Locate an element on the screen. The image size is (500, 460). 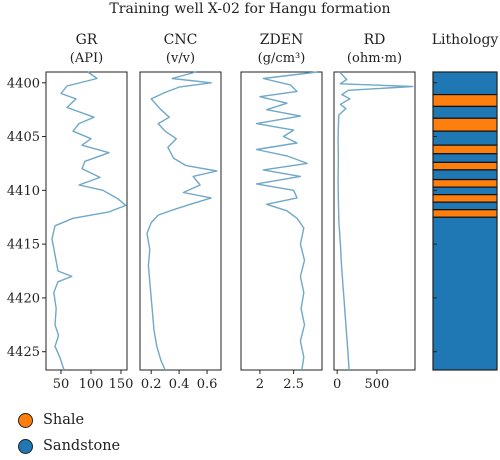
lithology-track: Lithology is located at coordinates (465, 201).